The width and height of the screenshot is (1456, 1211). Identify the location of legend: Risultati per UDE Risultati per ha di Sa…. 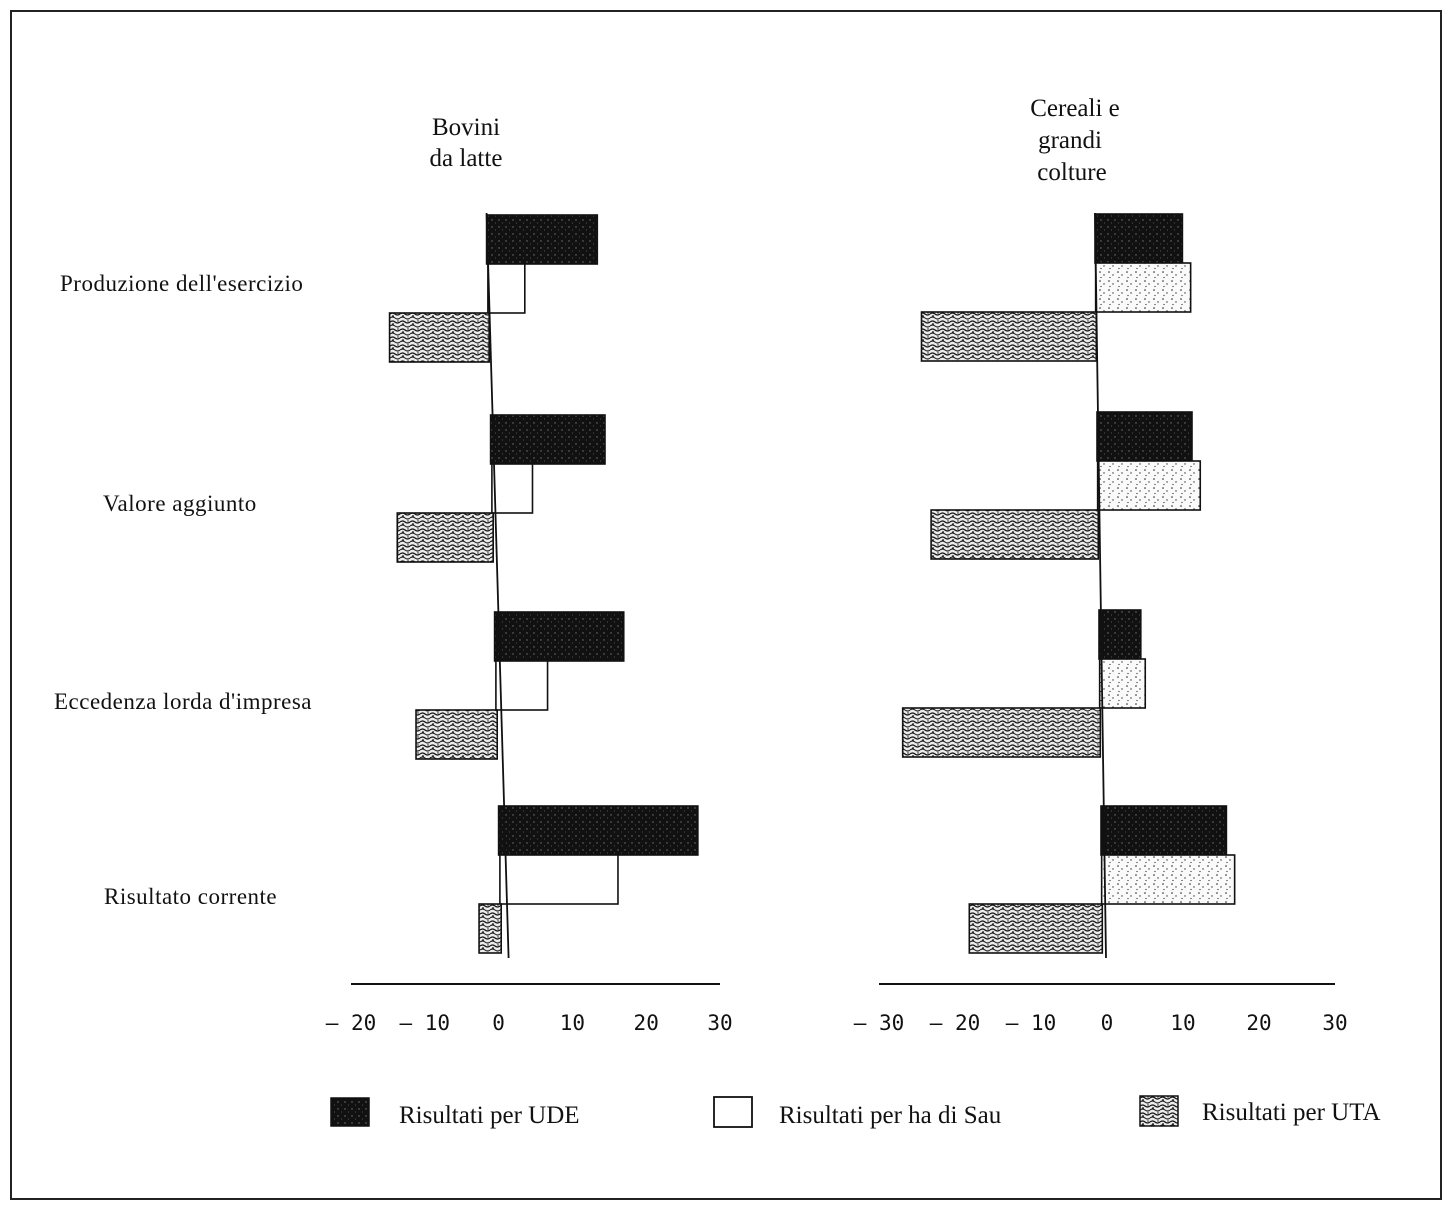
(855, 1112).